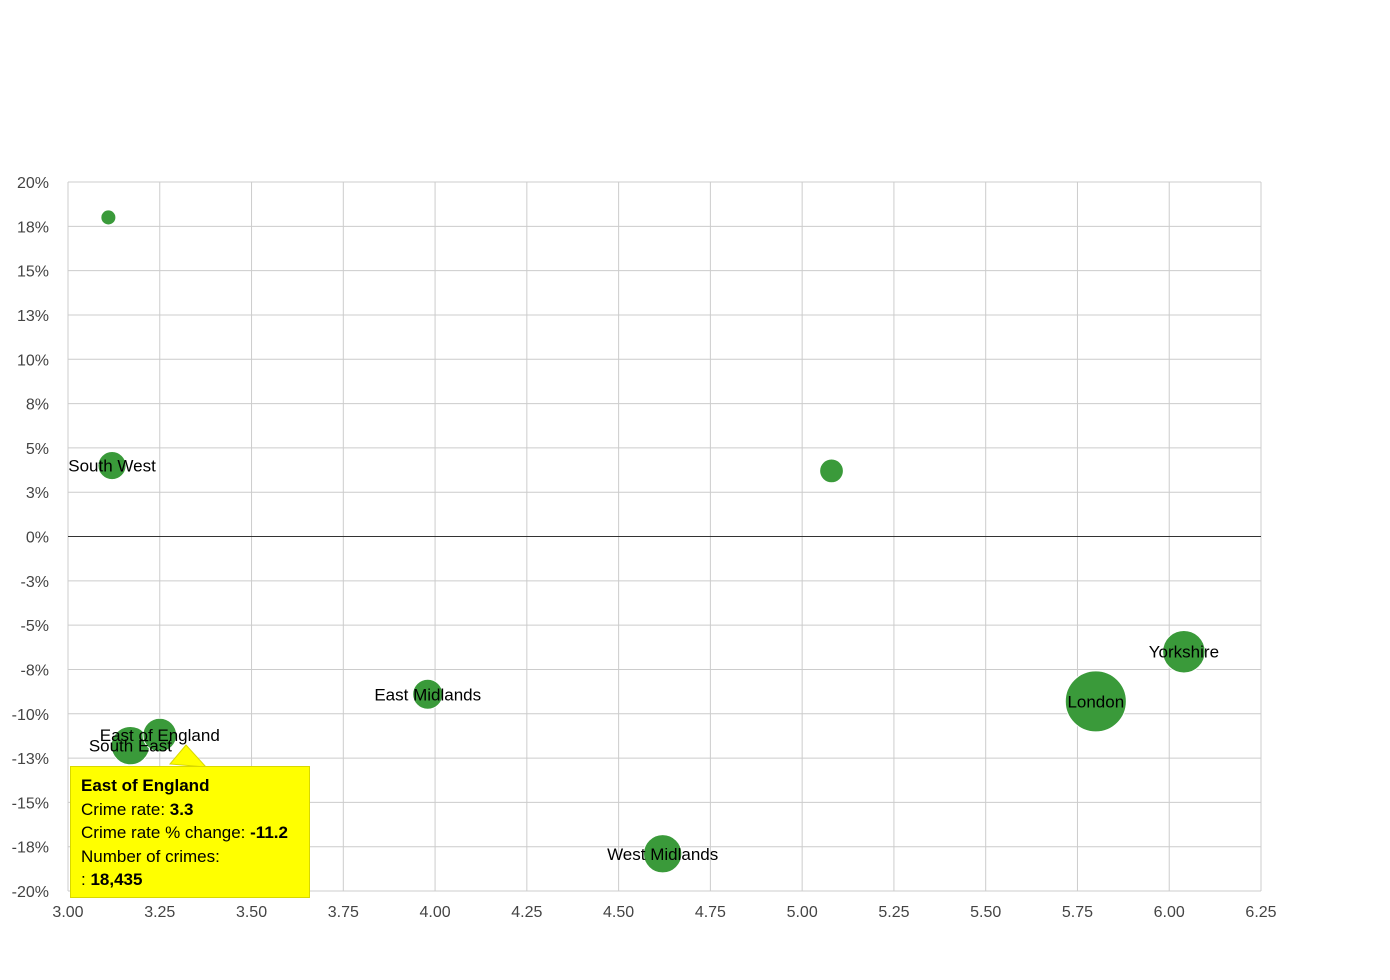 This screenshot has width=1390, height=980. Describe the element at coordinates (86, 879) in the screenshot. I see `tooltip-count-prefix: :` at that location.